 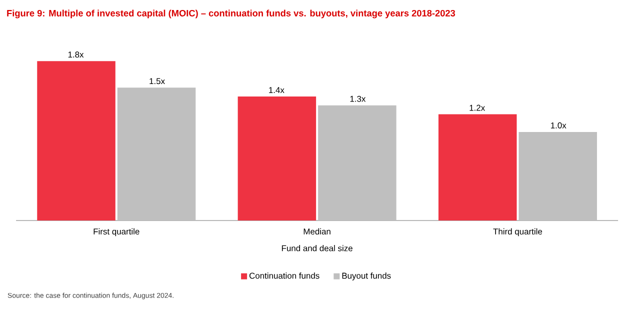 I want to click on data-label: 1.8x, so click(x=76, y=55).